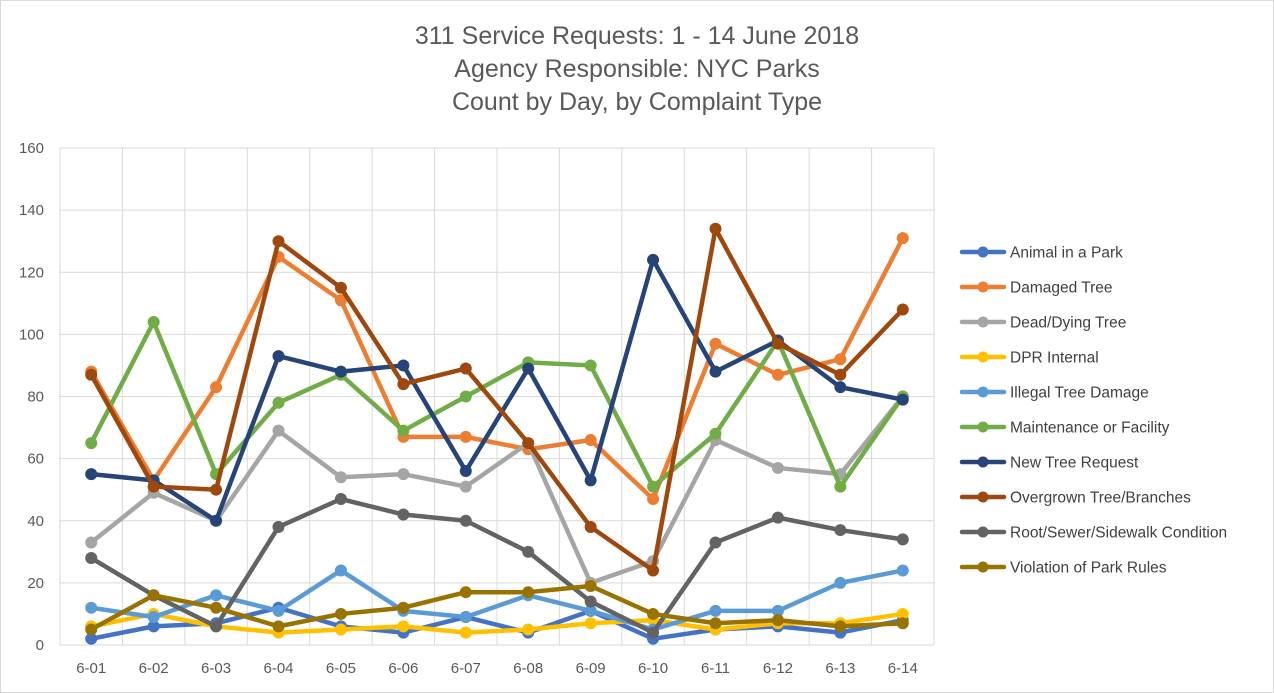 The height and width of the screenshot is (693, 1274). What do you see at coordinates (91, 668) in the screenshot?
I see `x-tick-label: 6-01` at bounding box center [91, 668].